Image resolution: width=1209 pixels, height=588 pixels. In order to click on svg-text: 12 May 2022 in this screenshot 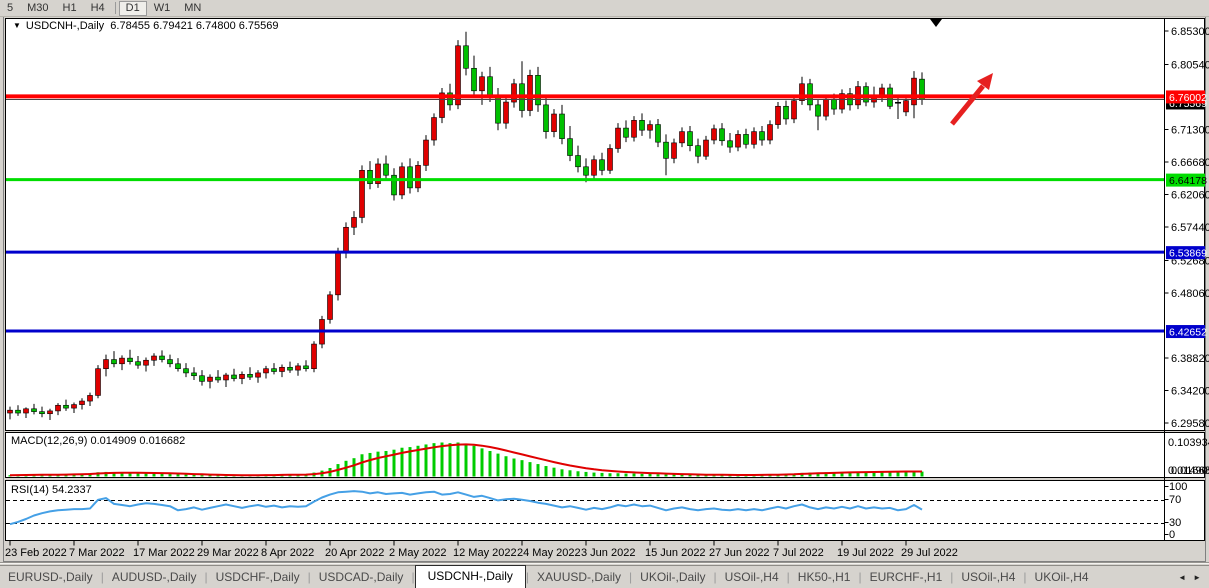, I will do `click(485, 553)`.